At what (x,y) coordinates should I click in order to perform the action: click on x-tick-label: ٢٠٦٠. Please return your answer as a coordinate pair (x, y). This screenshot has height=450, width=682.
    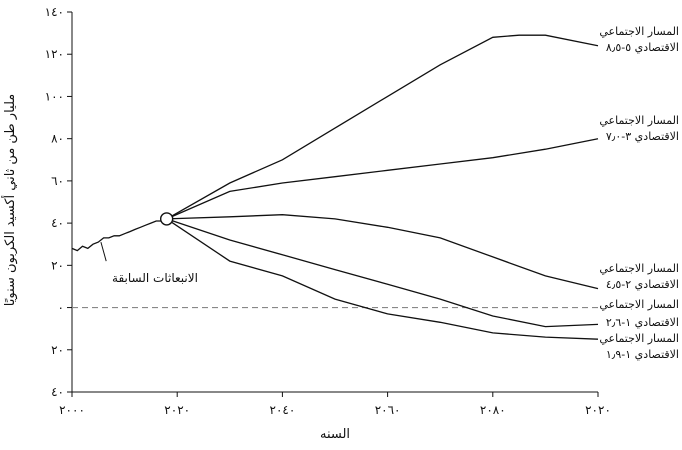
    Looking at the image, I should click on (388, 410).